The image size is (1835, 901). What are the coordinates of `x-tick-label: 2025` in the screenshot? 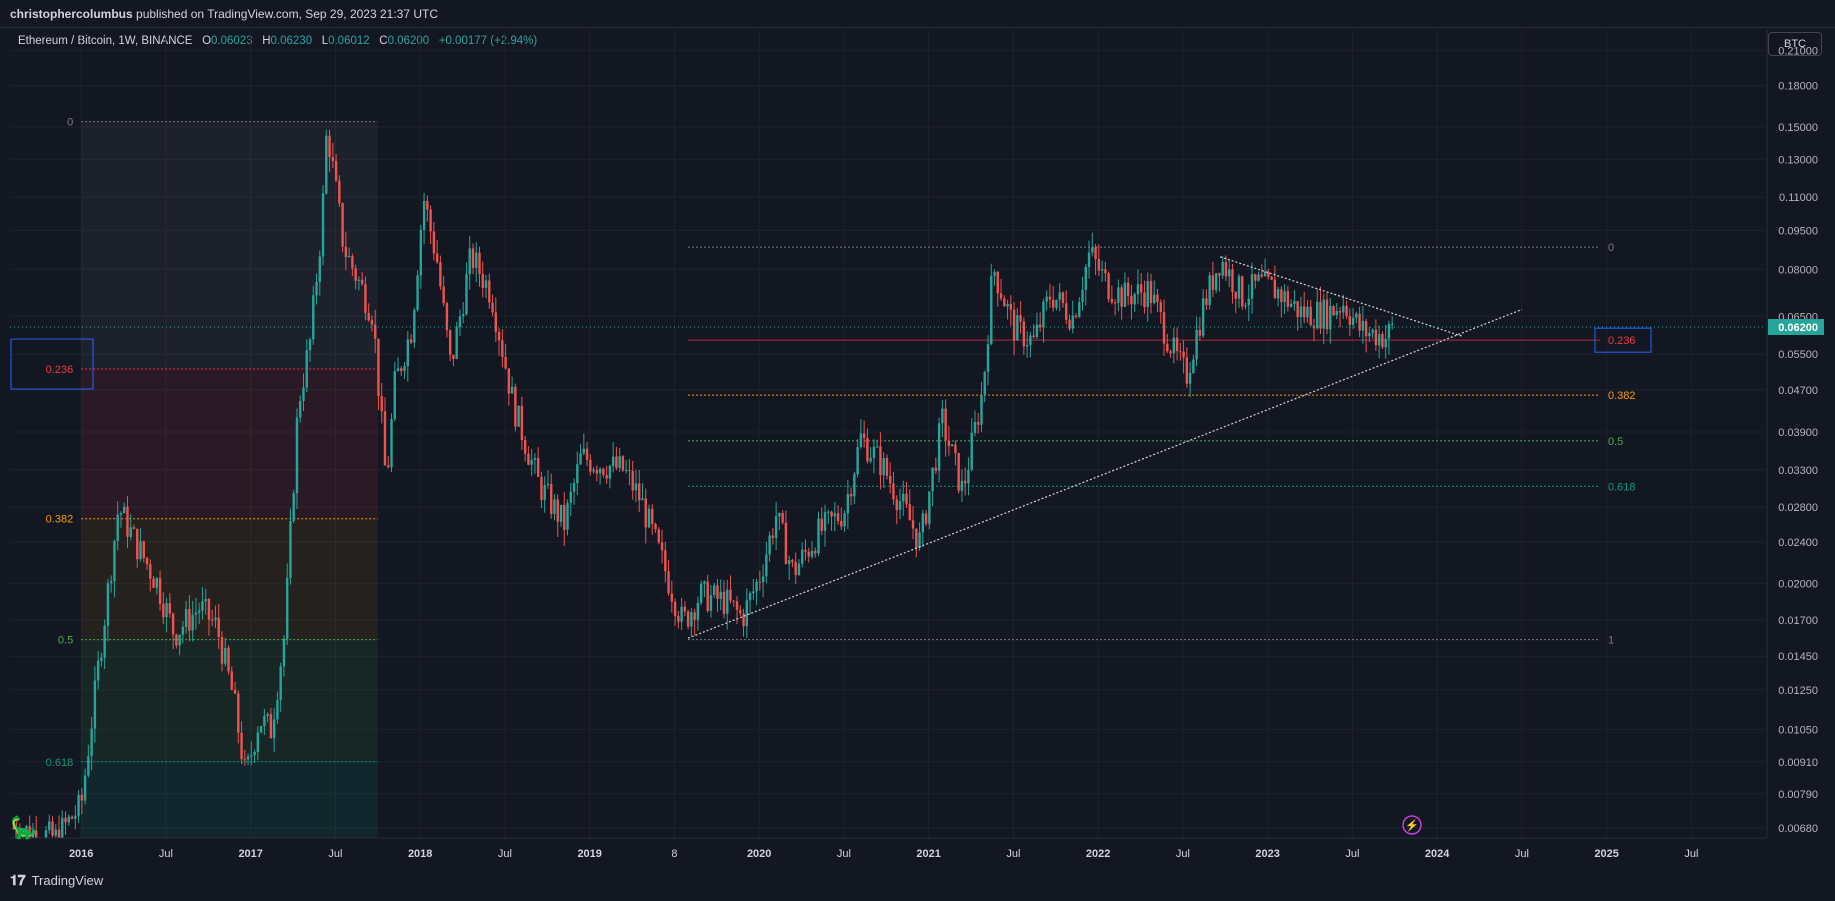 It's located at (1606, 854).